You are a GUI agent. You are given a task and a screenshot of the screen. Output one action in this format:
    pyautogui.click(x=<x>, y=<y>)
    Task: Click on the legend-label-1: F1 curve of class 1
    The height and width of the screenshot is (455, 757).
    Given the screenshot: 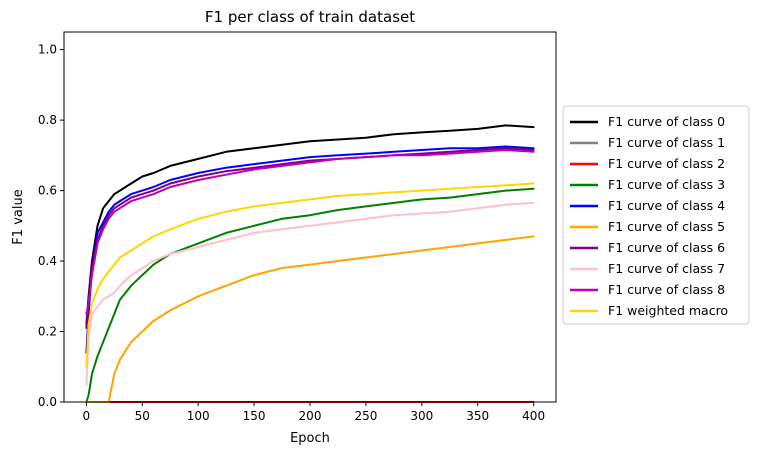 What is the action you would take?
    pyautogui.click(x=666, y=142)
    